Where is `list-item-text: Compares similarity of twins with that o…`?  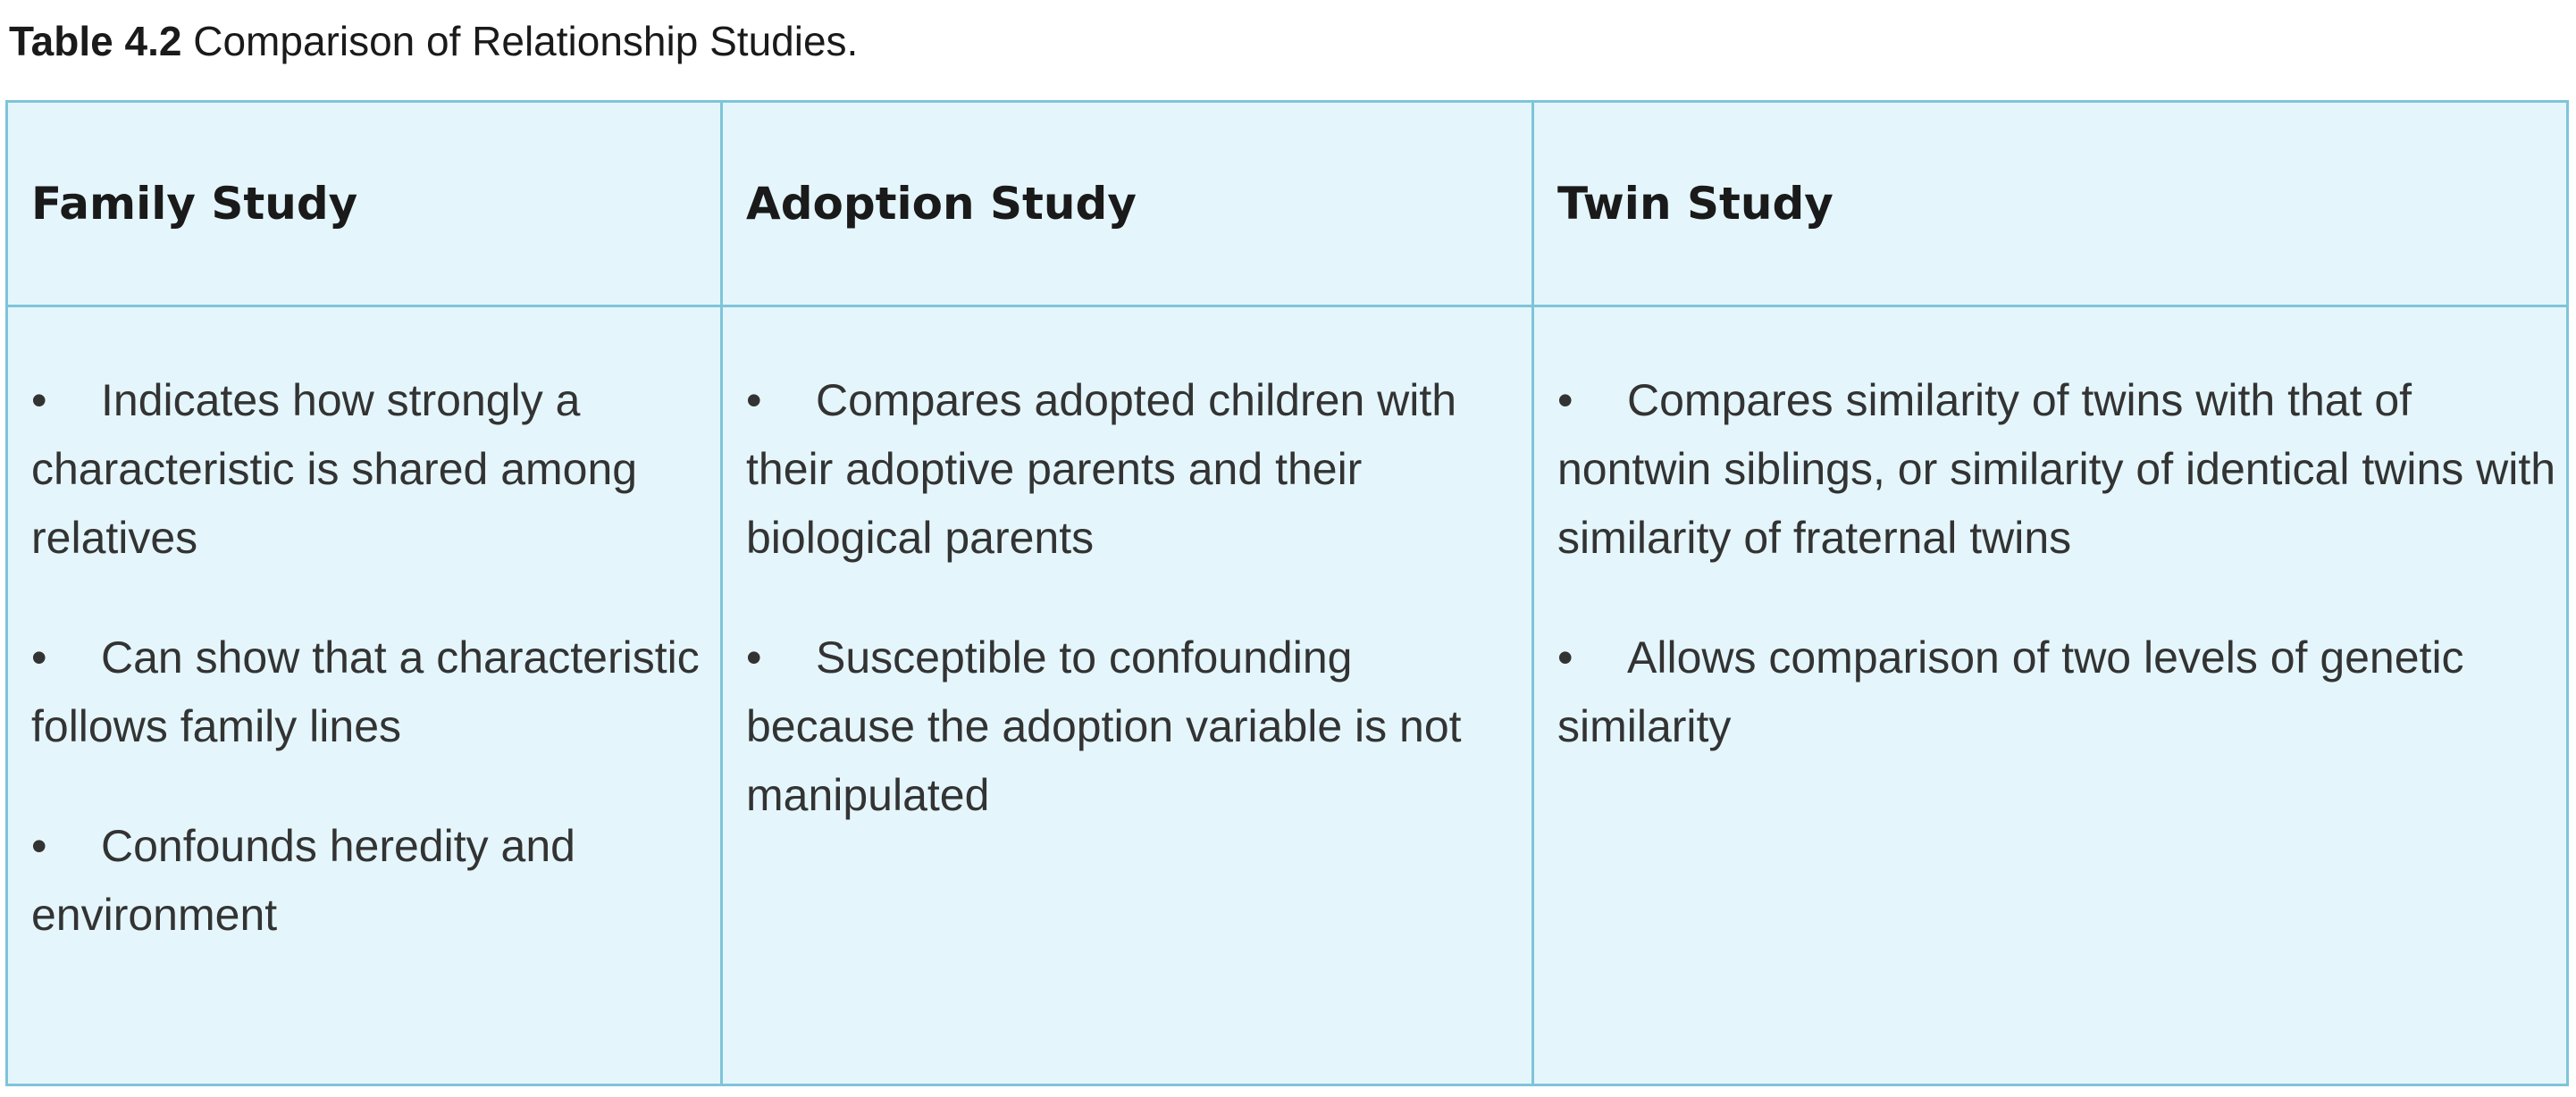
list-item-text: Compares similarity of twins with that o… is located at coordinates (2056, 469).